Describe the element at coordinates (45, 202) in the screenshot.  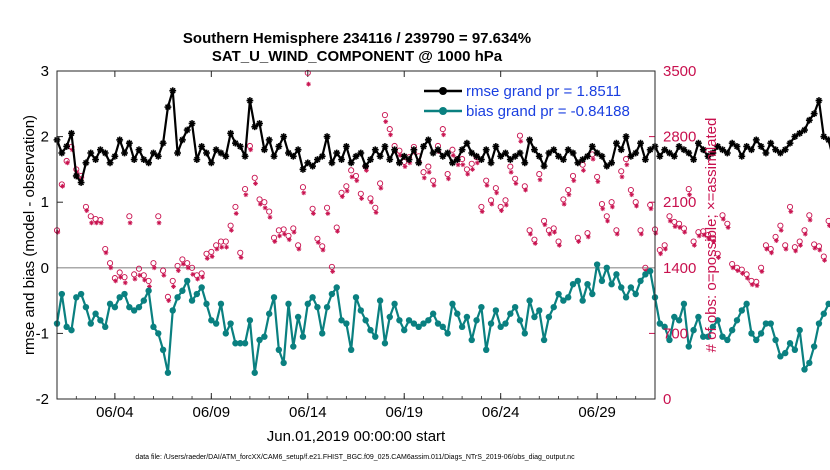
I see `y-tick-label: 1` at that location.